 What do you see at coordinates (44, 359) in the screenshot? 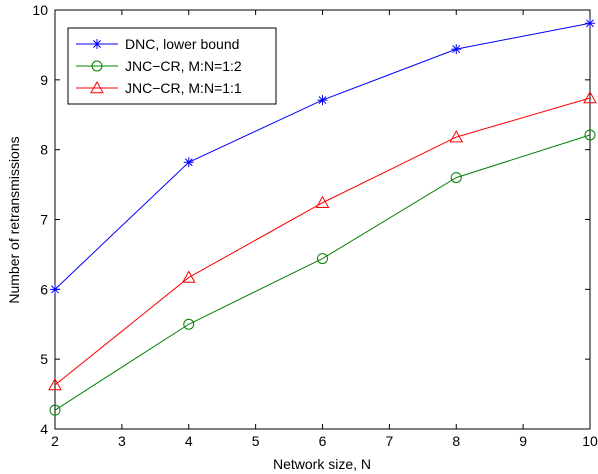
I see `y-tick-label: 5` at bounding box center [44, 359].